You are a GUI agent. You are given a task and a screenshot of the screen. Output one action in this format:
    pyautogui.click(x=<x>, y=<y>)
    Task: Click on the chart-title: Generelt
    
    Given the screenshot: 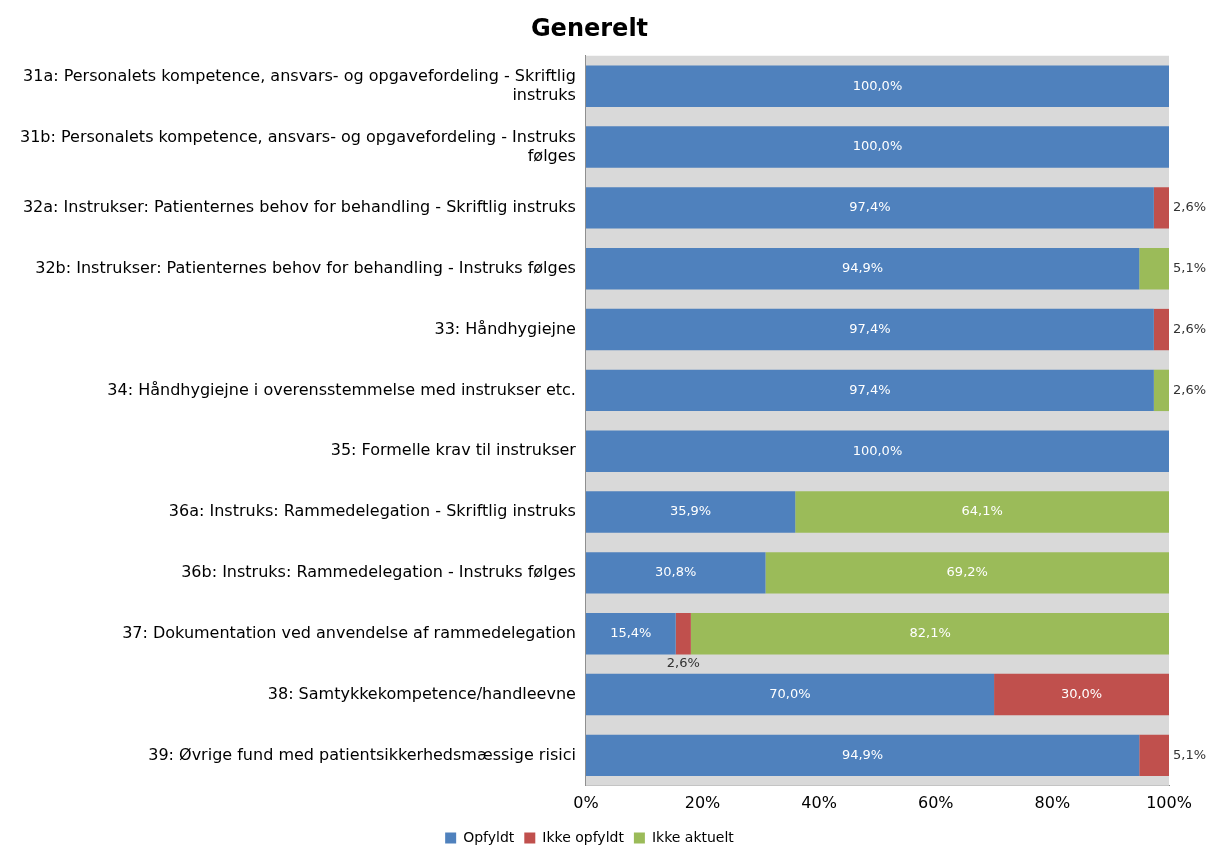 What is the action you would take?
    pyautogui.click(x=589, y=27)
    